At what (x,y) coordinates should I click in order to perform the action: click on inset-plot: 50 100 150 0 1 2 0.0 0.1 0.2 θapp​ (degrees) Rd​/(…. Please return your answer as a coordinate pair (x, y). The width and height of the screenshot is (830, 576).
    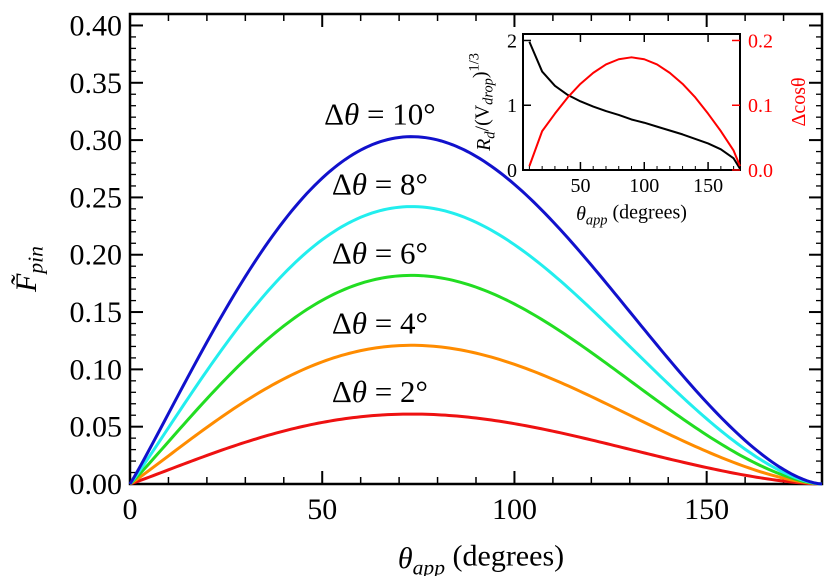
    Looking at the image, I should click on (638, 129).